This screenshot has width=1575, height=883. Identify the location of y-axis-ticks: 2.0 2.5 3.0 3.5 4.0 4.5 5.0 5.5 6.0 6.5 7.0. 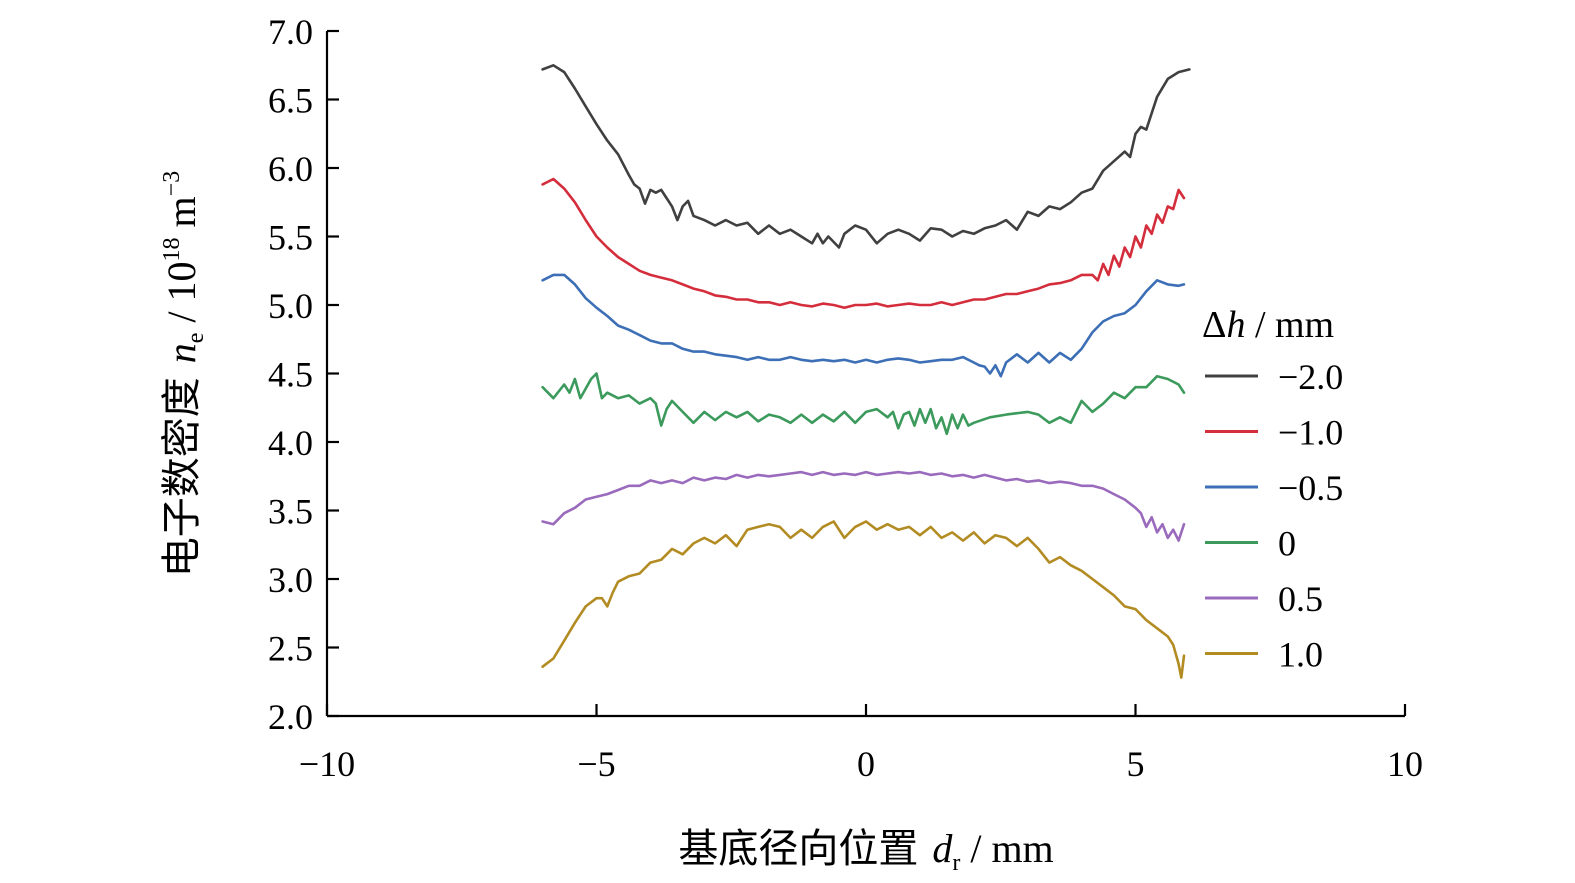
(303, 374).